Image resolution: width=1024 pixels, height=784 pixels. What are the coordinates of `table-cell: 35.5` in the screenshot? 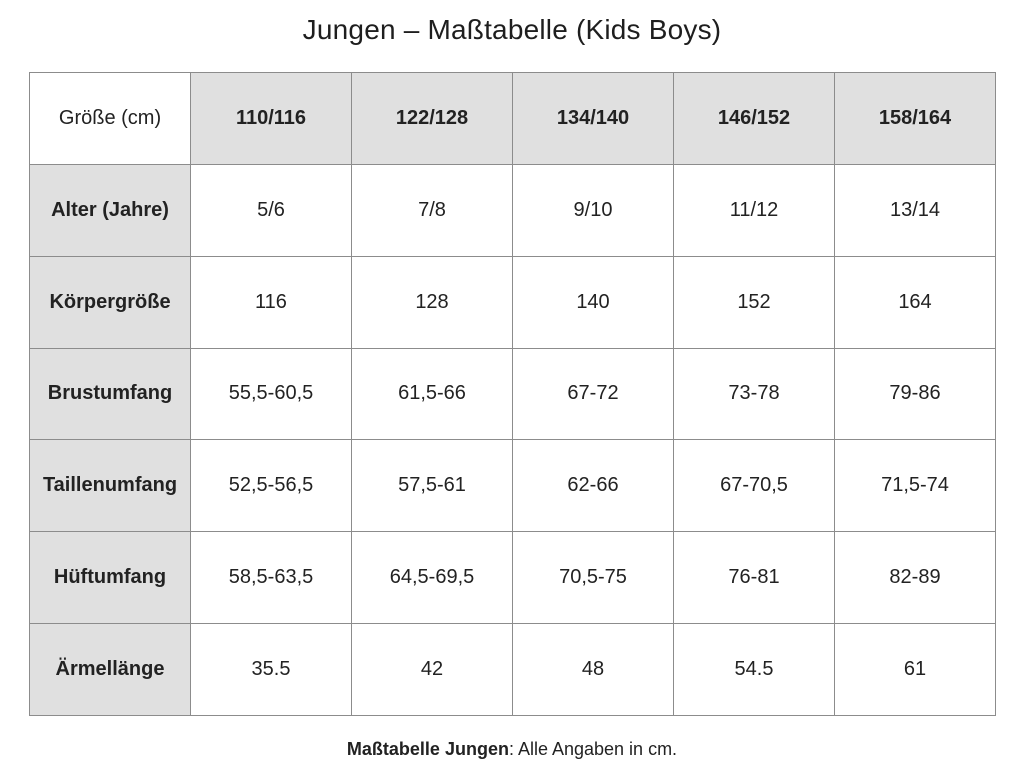 It's located at (271, 669).